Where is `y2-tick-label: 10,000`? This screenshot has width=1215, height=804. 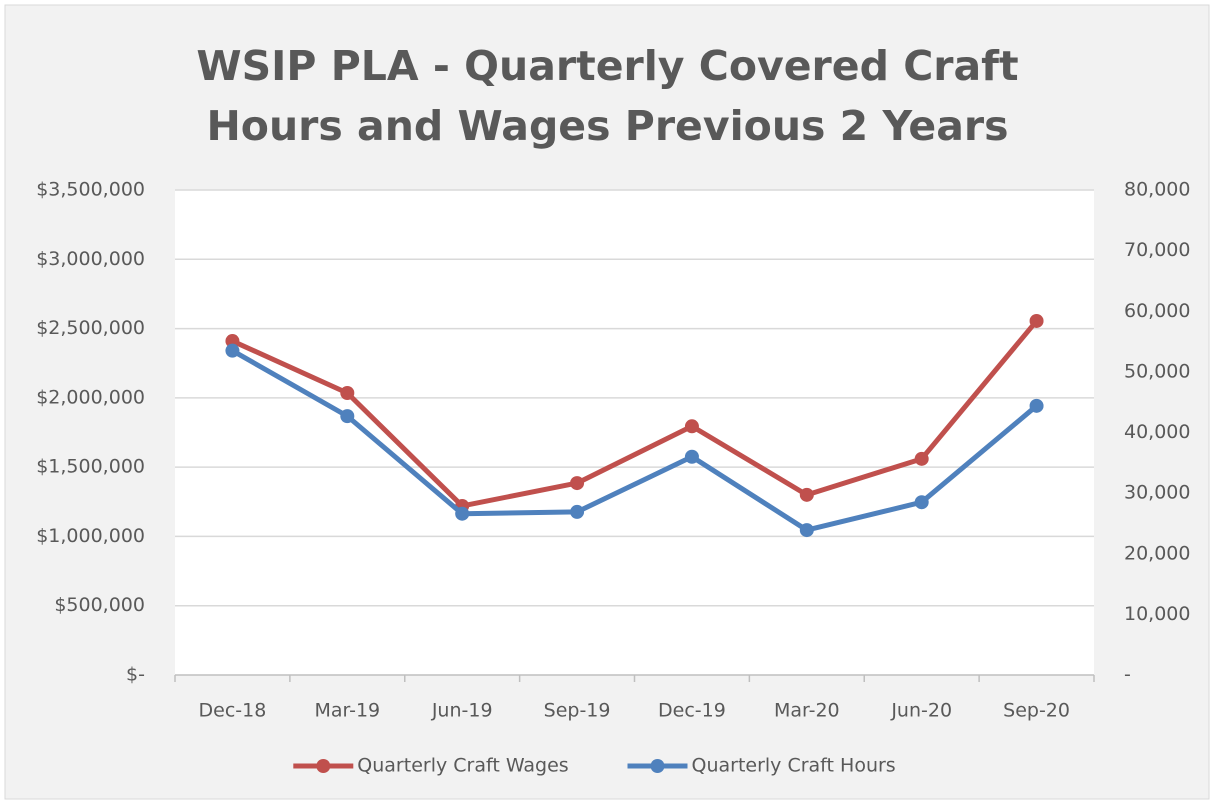
y2-tick-label: 10,000 is located at coordinates (1157, 614).